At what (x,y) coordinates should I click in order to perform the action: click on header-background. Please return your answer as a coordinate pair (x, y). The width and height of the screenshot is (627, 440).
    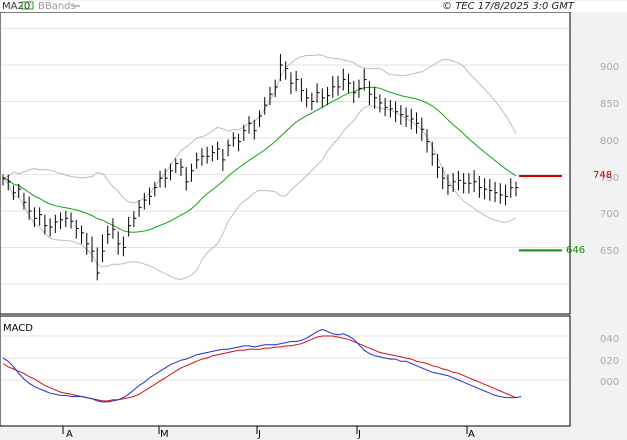
    Looking at the image, I should click on (313, 6).